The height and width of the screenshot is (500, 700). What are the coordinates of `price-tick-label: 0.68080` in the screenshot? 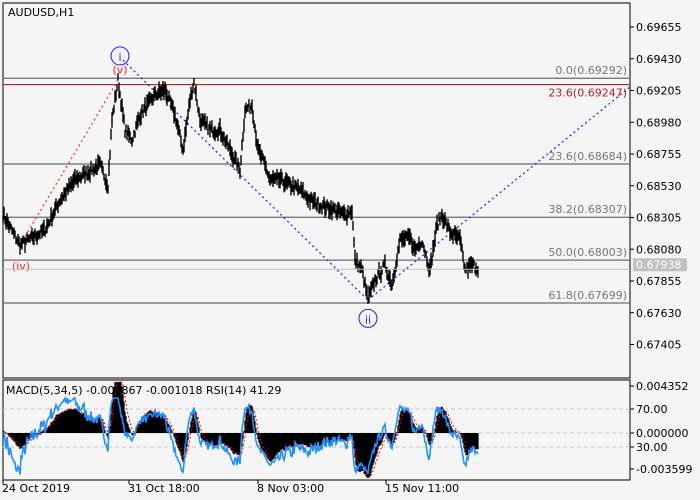 It's located at (659, 249).